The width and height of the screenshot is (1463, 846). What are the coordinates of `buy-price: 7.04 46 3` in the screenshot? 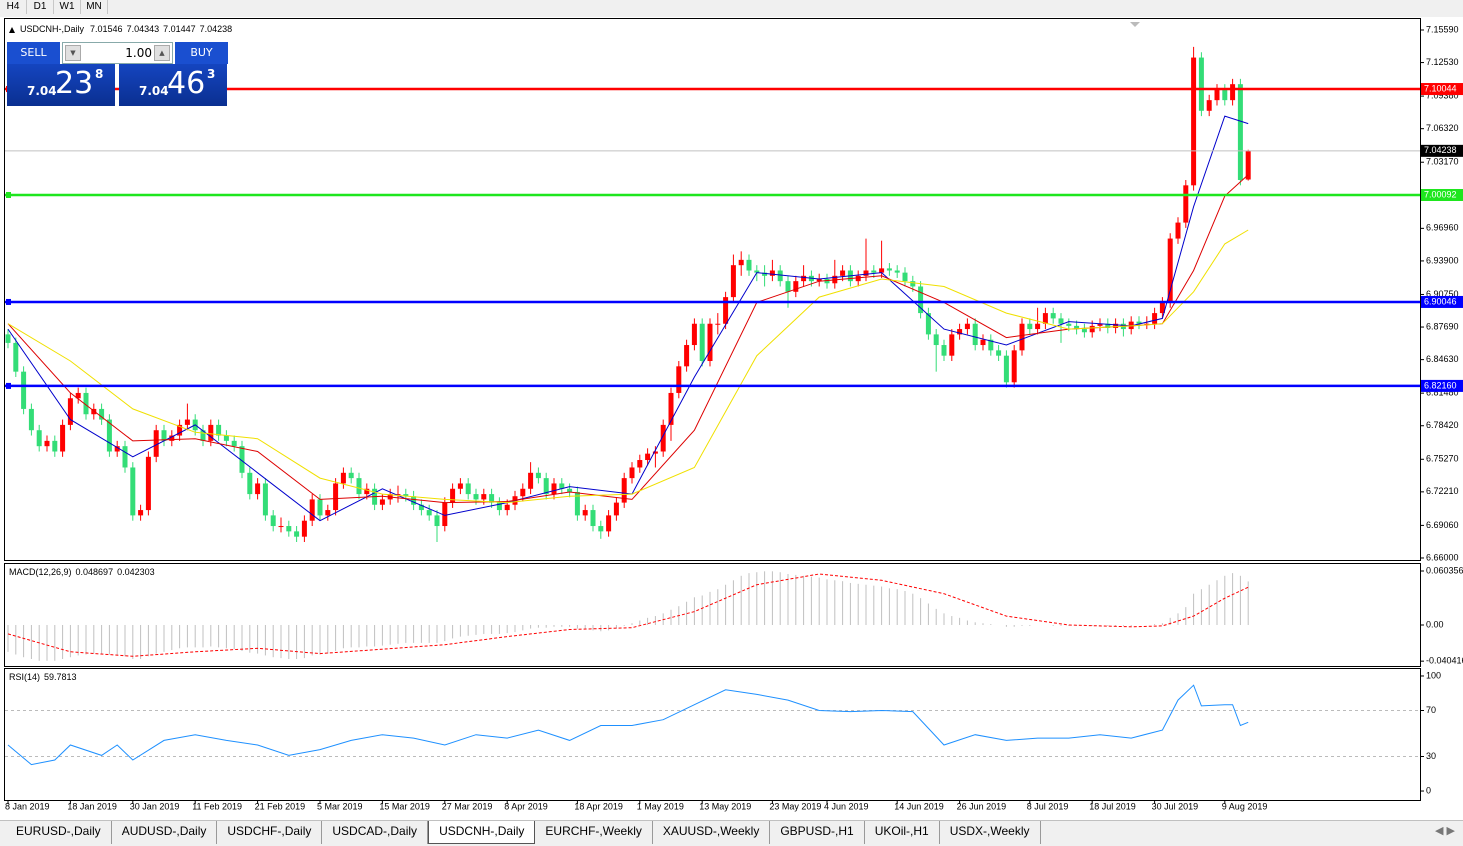 It's located at (173, 85).